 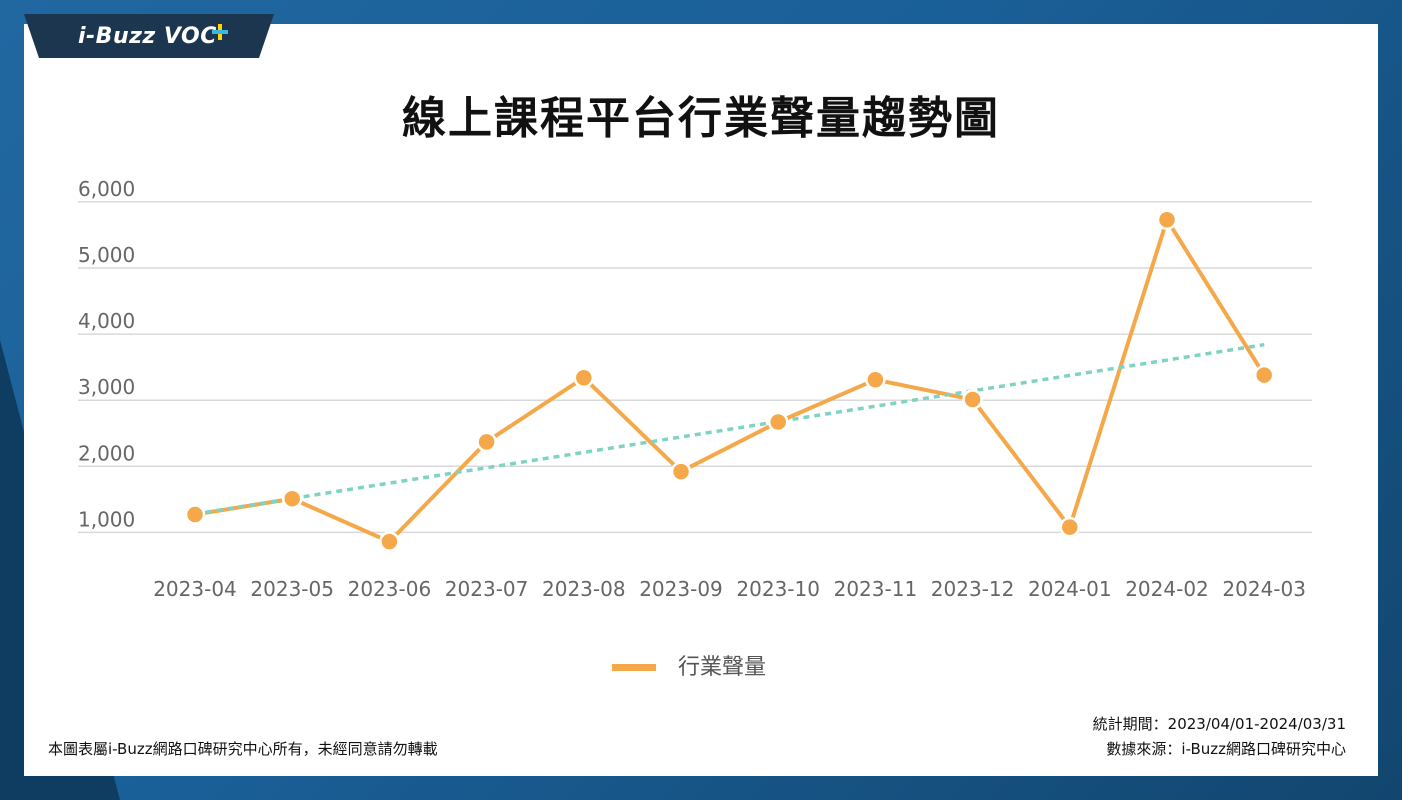 I want to click on logo-tab, so click(x=149, y=36).